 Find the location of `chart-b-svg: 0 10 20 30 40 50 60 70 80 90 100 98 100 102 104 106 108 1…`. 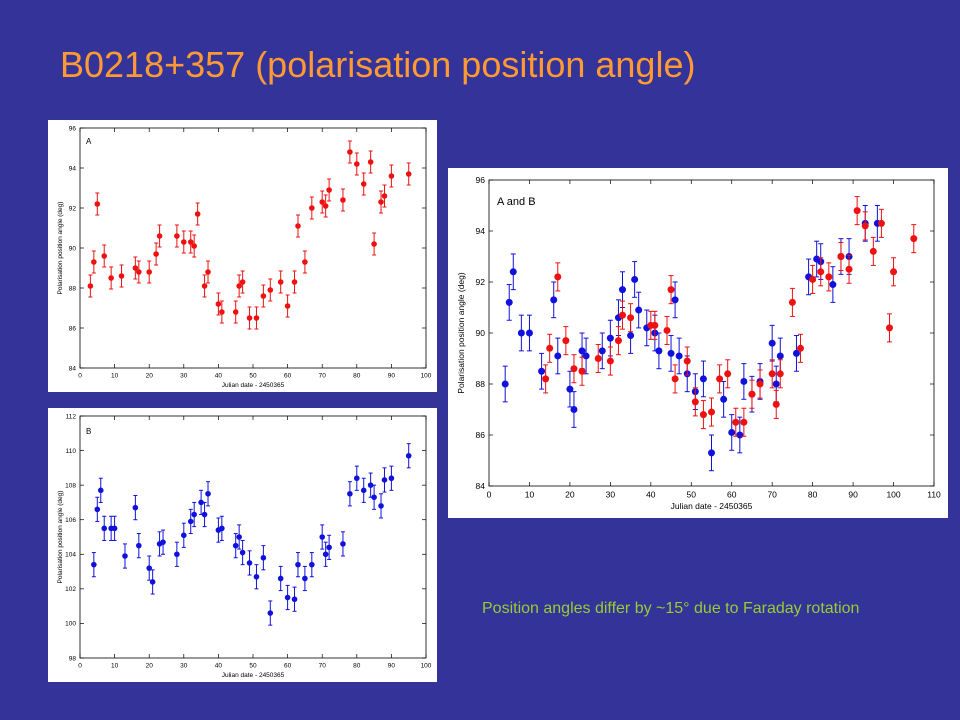

chart-b-svg: 0 10 20 30 40 50 60 70 80 90 100 98 100 102 104 106 108 1… is located at coordinates (244, 546).